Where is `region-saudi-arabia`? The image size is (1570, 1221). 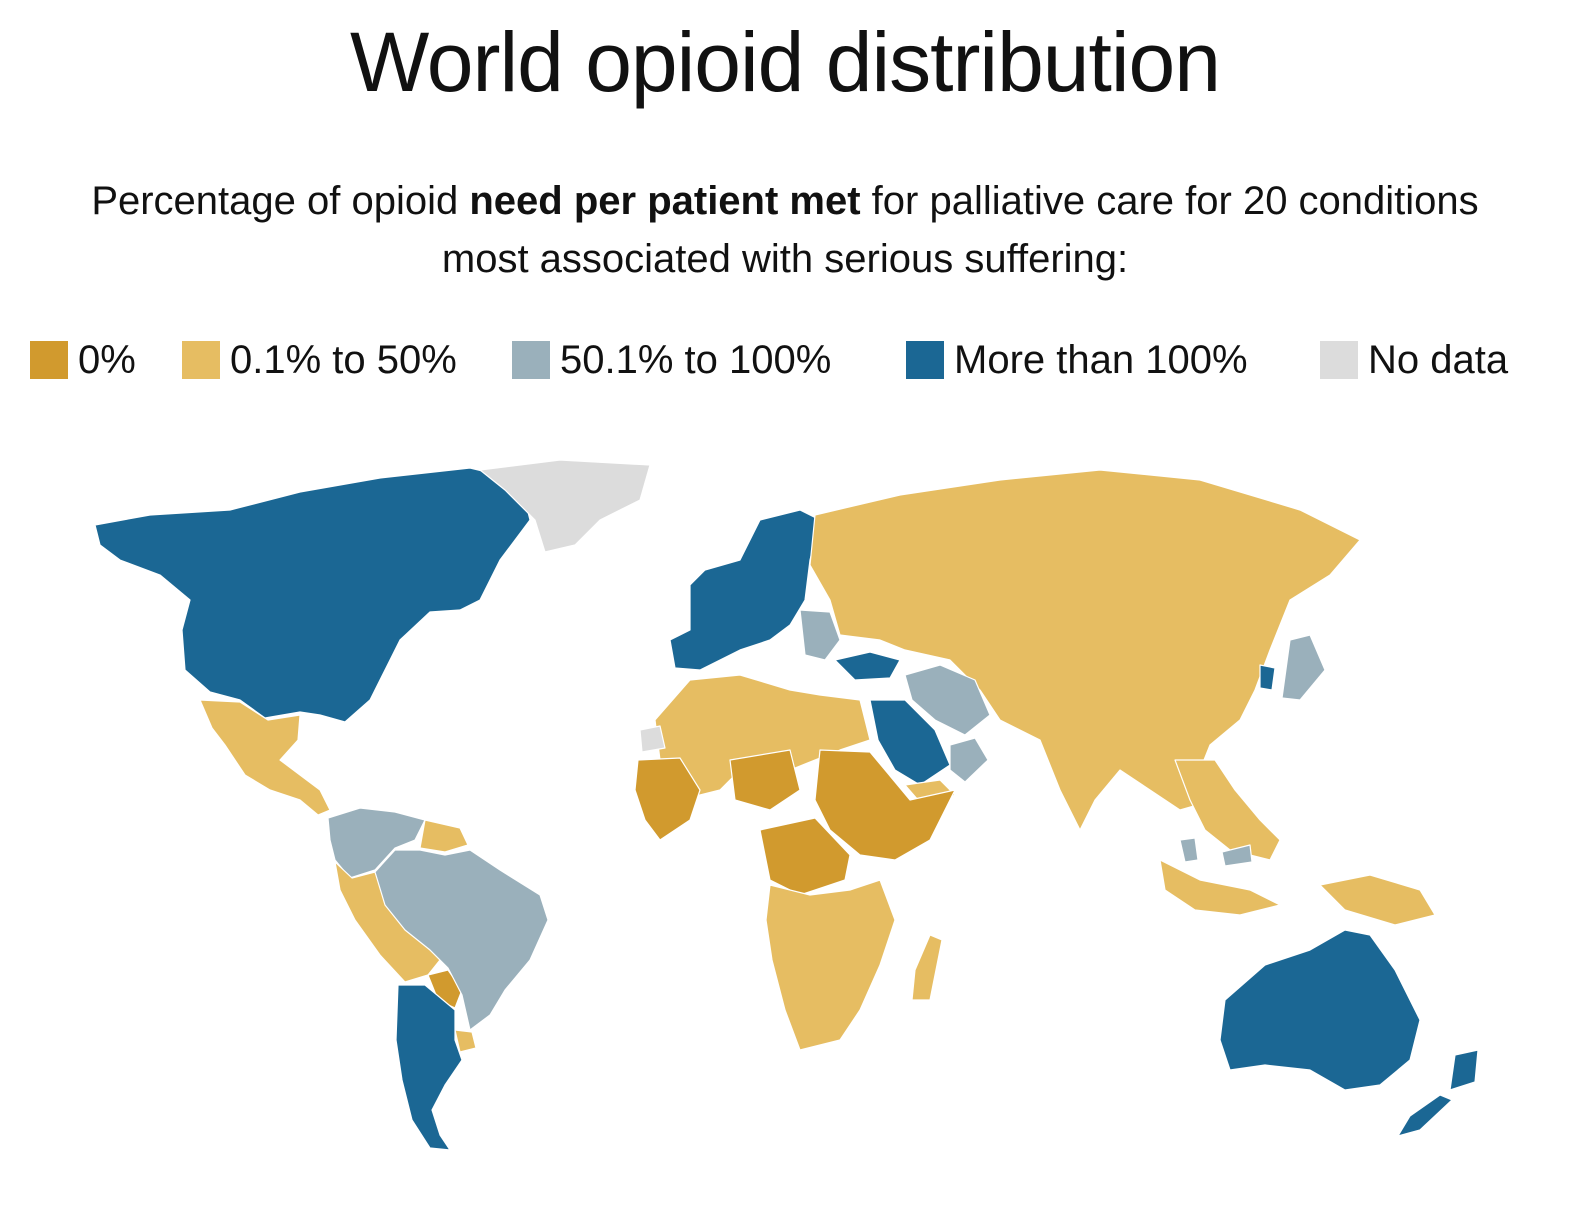 region-saudi-arabia is located at coordinates (910, 742).